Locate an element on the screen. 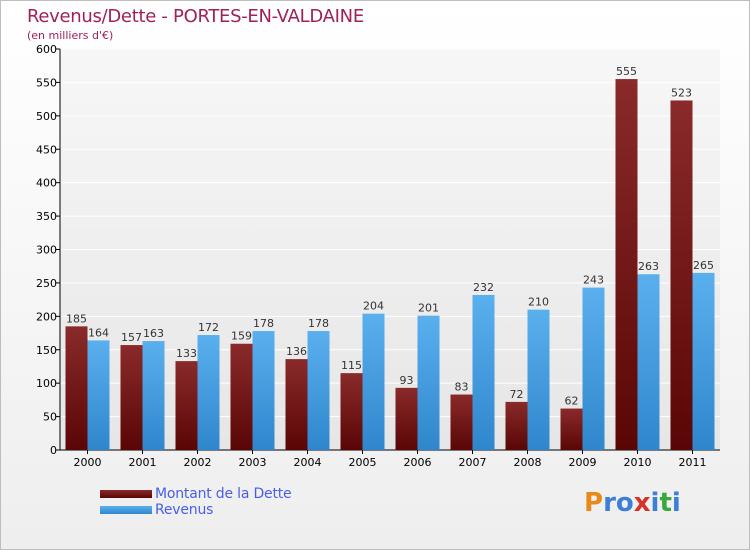 This screenshot has height=550, width=750. legend-label-revenus: Revenus is located at coordinates (184, 510).